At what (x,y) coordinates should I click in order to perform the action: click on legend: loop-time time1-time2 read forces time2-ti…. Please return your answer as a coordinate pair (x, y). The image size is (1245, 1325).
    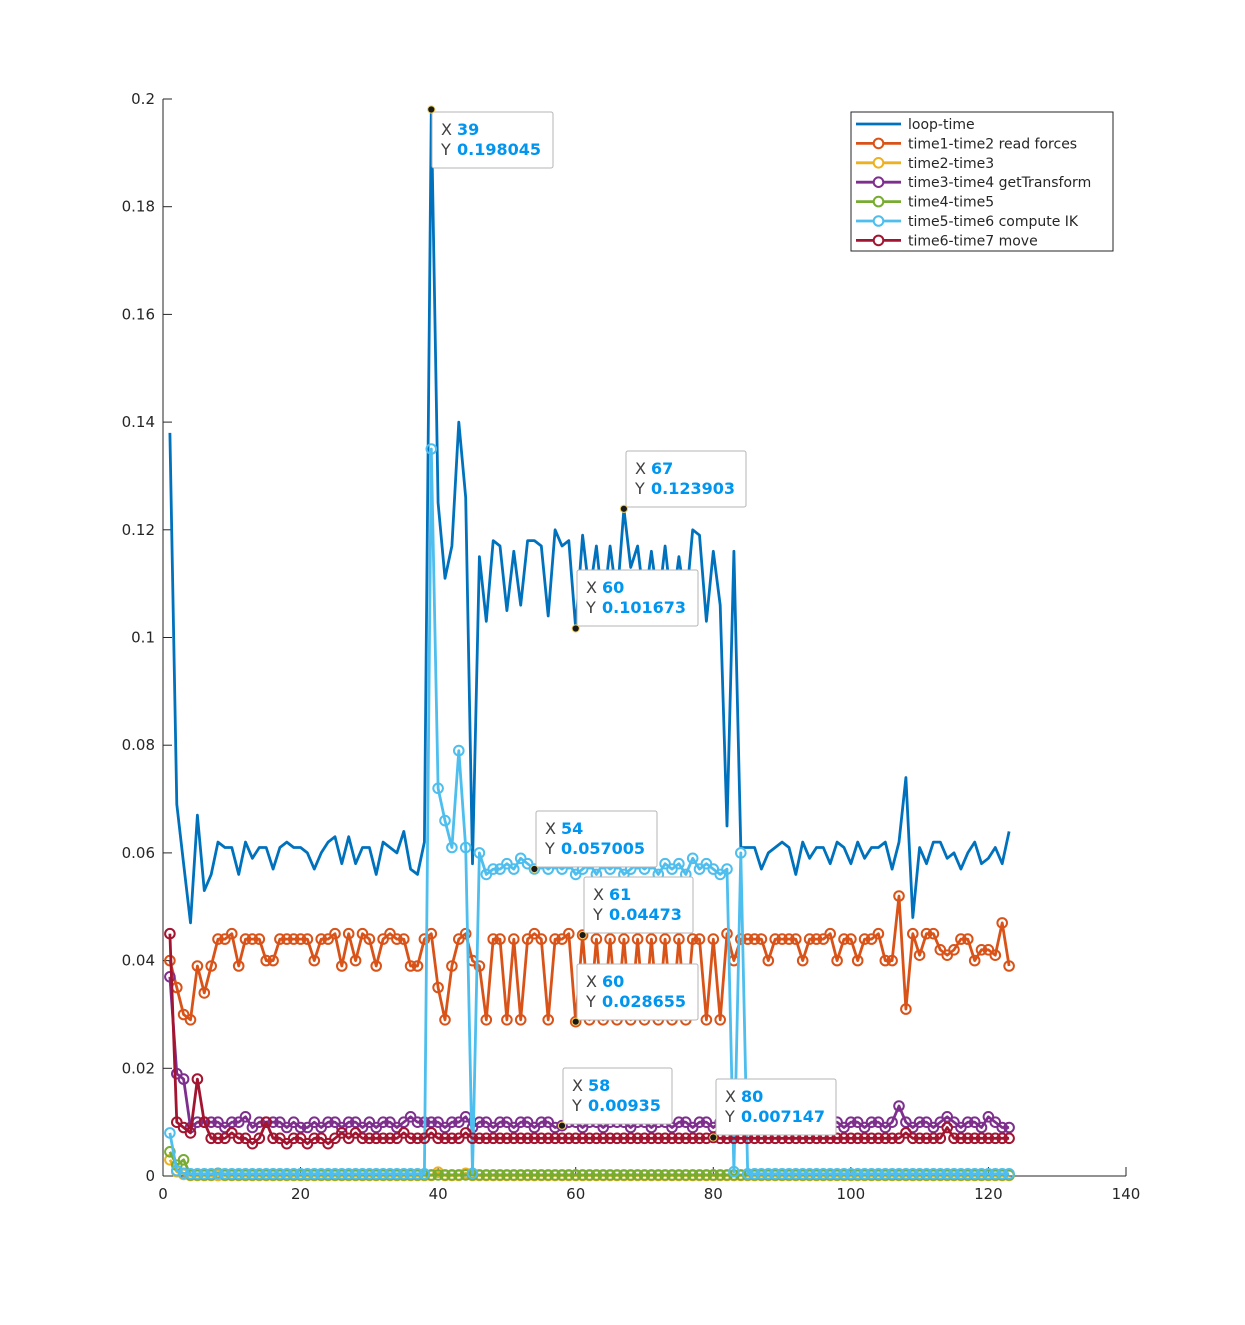
    Looking at the image, I should click on (982, 181).